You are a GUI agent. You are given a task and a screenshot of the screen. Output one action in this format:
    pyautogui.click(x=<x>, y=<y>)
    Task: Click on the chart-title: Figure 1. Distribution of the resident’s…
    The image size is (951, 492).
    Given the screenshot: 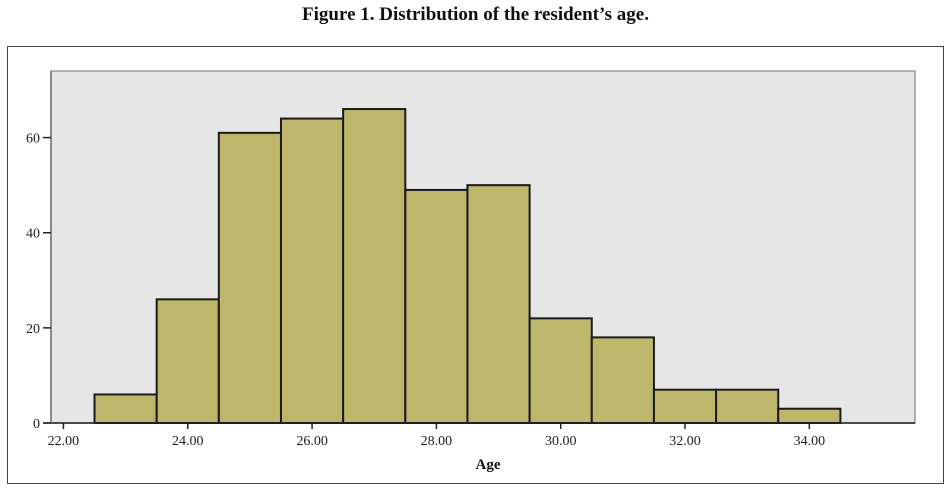 What is the action you would take?
    pyautogui.click(x=475, y=14)
    